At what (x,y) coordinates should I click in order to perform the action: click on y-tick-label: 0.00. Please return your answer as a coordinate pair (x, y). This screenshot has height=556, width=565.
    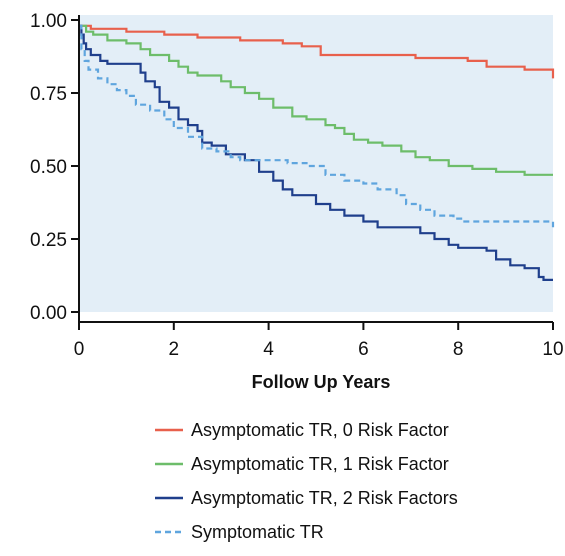
    Looking at the image, I should click on (48, 313).